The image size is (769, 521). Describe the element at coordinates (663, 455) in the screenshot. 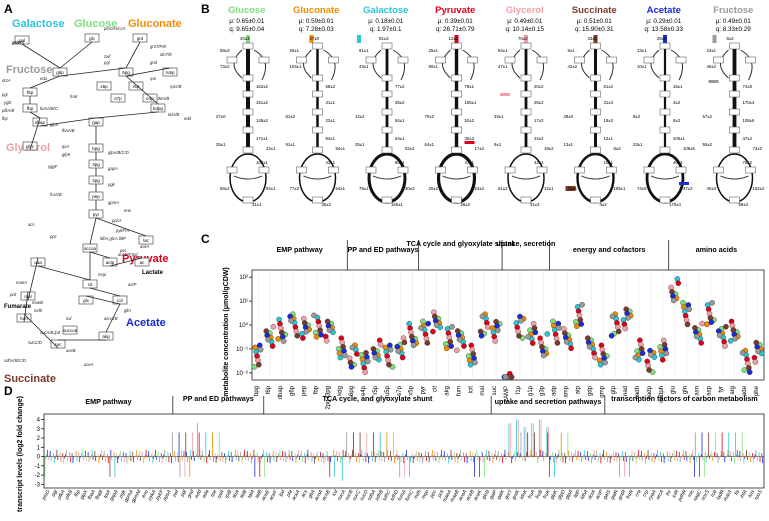

I see `panel-d-bar-arcA` at that location.